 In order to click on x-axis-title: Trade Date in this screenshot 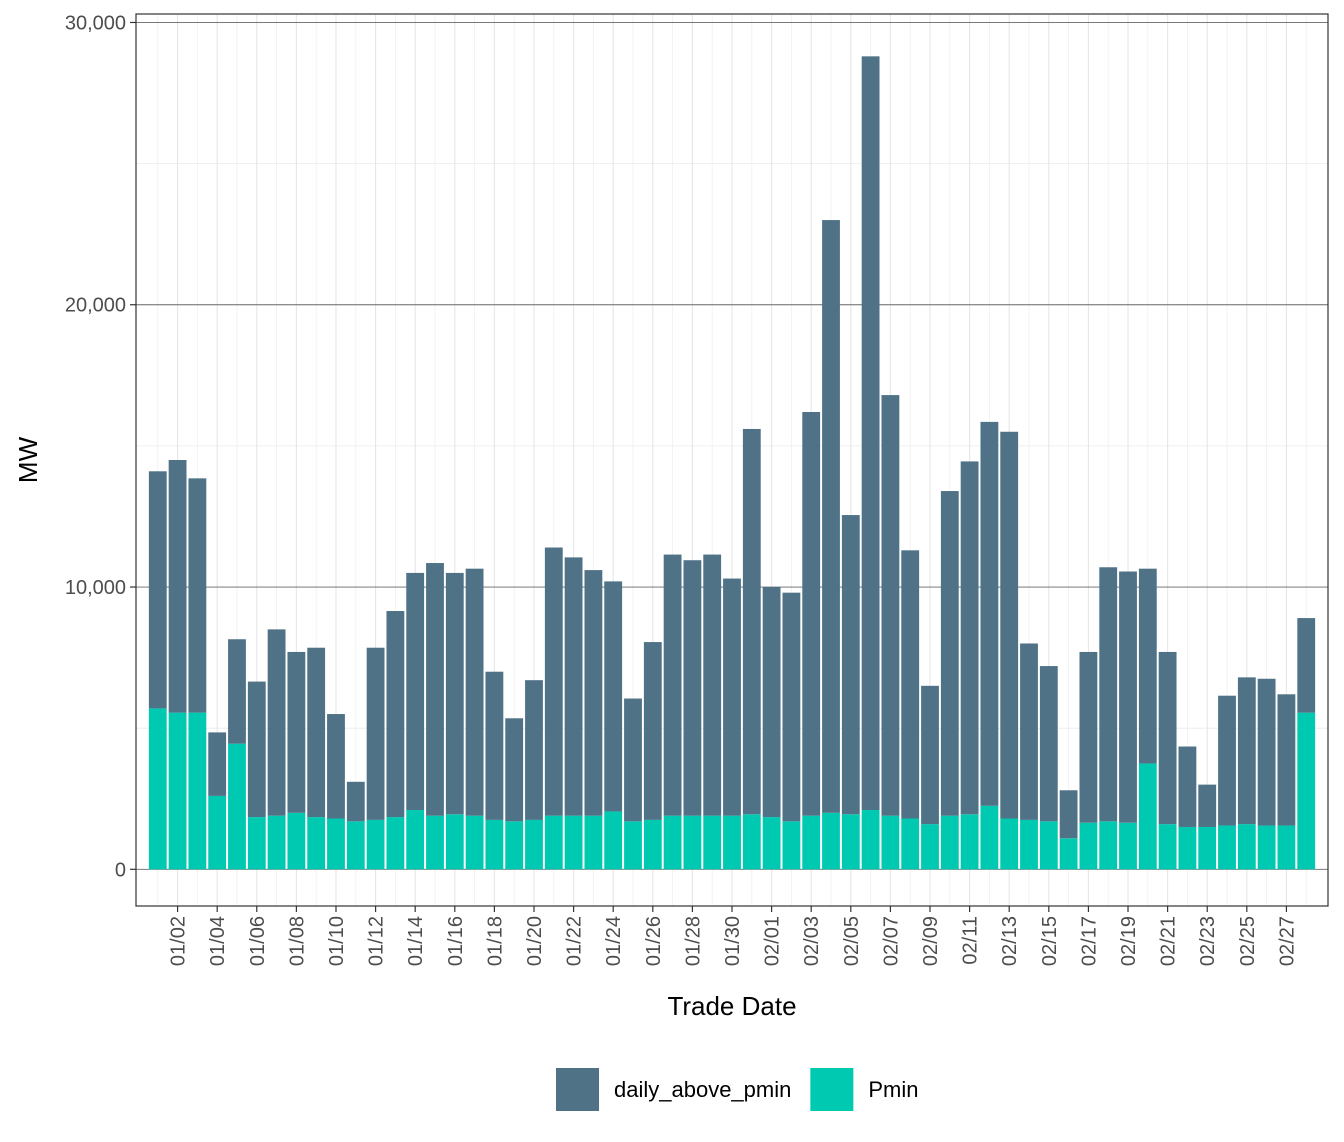, I will do `click(731, 1006)`.